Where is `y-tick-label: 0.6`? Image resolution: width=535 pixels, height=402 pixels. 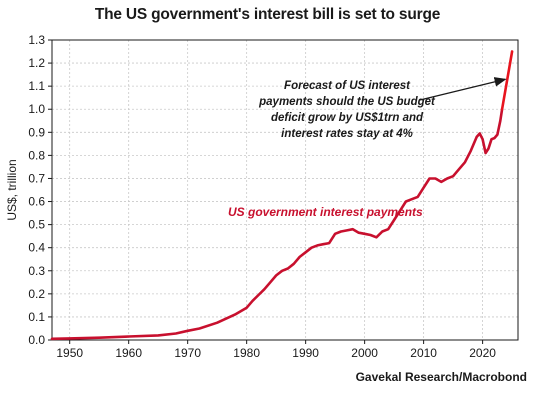 y-tick-label: 0.6 is located at coordinates (36, 202).